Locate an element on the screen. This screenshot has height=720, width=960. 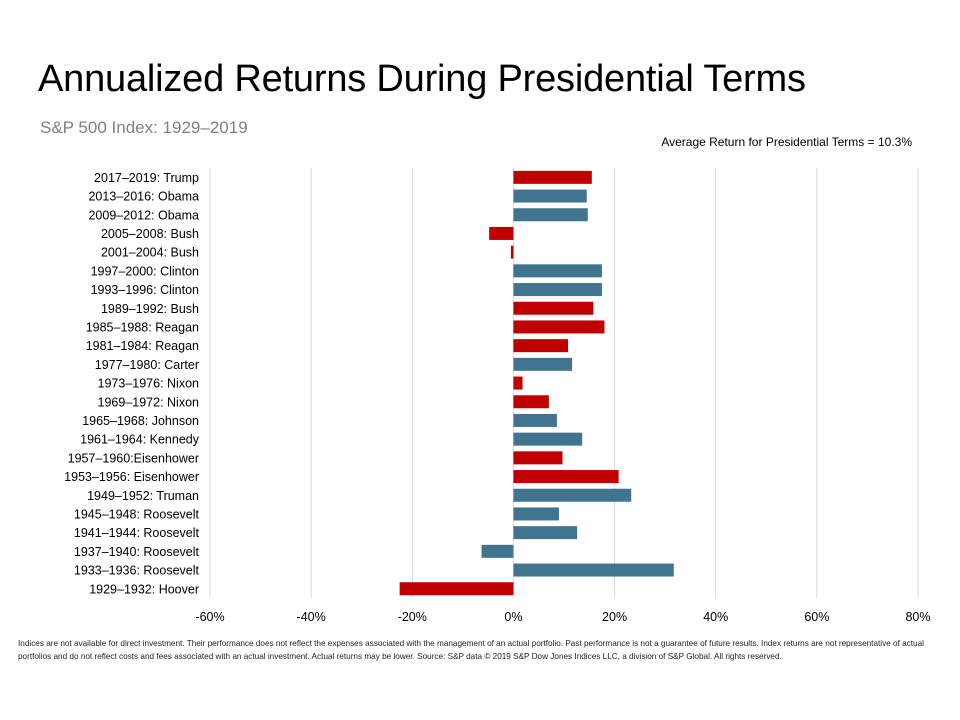
category-label: 1993–1996: Clinton is located at coordinates (145, 290).